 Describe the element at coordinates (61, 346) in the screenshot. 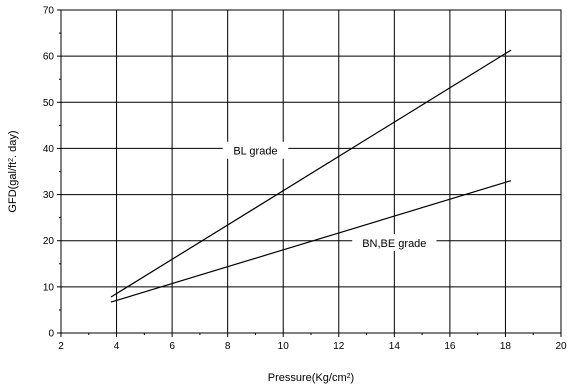

I see `x-tick-label-2: 2` at that location.